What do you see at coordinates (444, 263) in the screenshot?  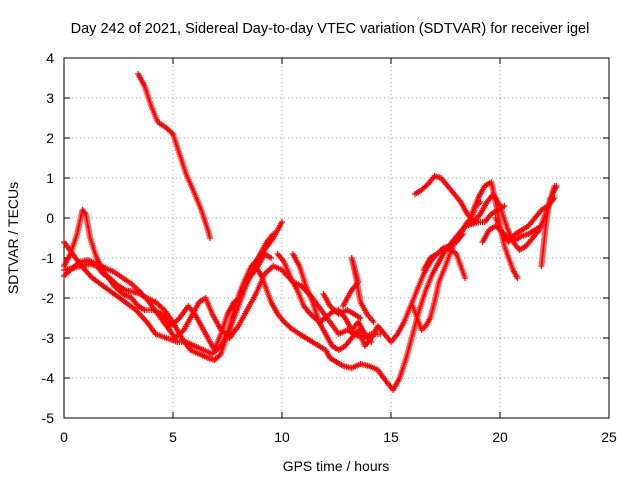 I see `series-arc-l` at bounding box center [444, 263].